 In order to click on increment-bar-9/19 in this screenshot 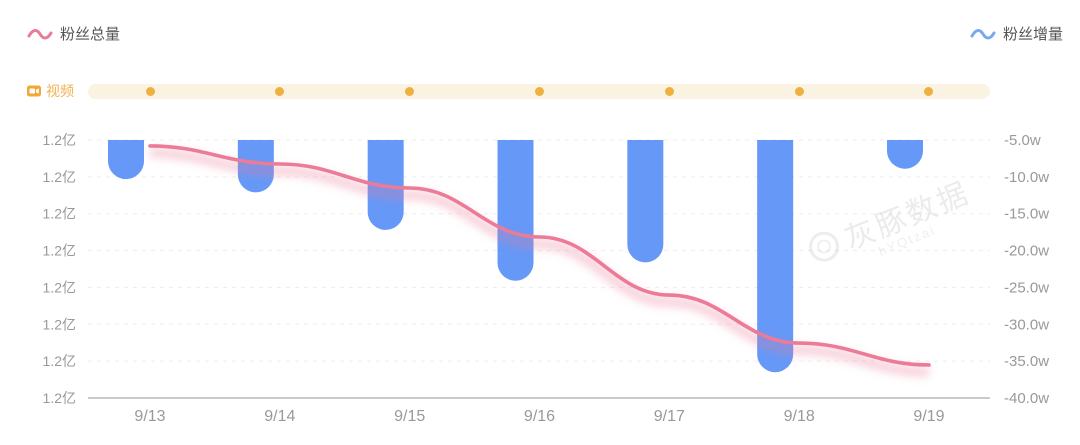, I will do `click(904, 154)`.